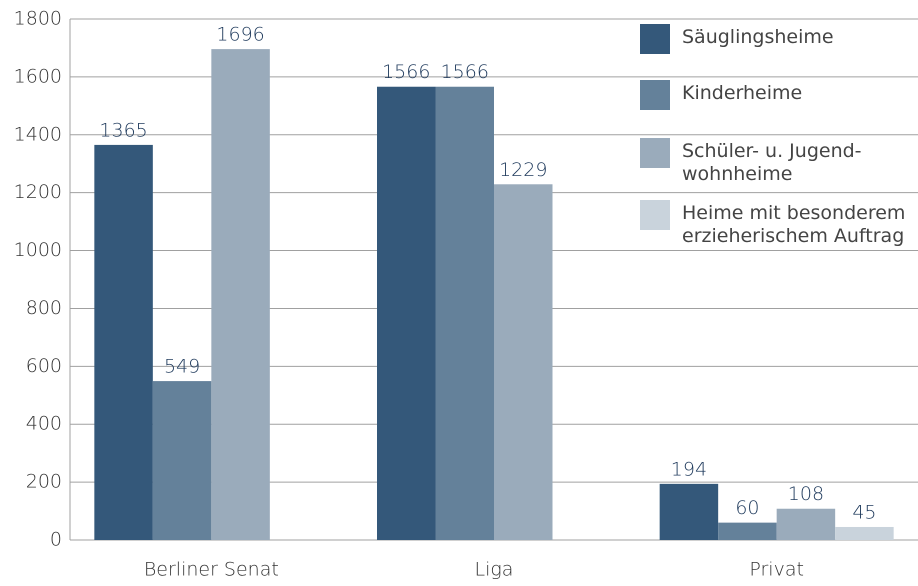  Describe the element at coordinates (38, 192) in the screenshot. I see `y-tick-label: 1200` at that location.